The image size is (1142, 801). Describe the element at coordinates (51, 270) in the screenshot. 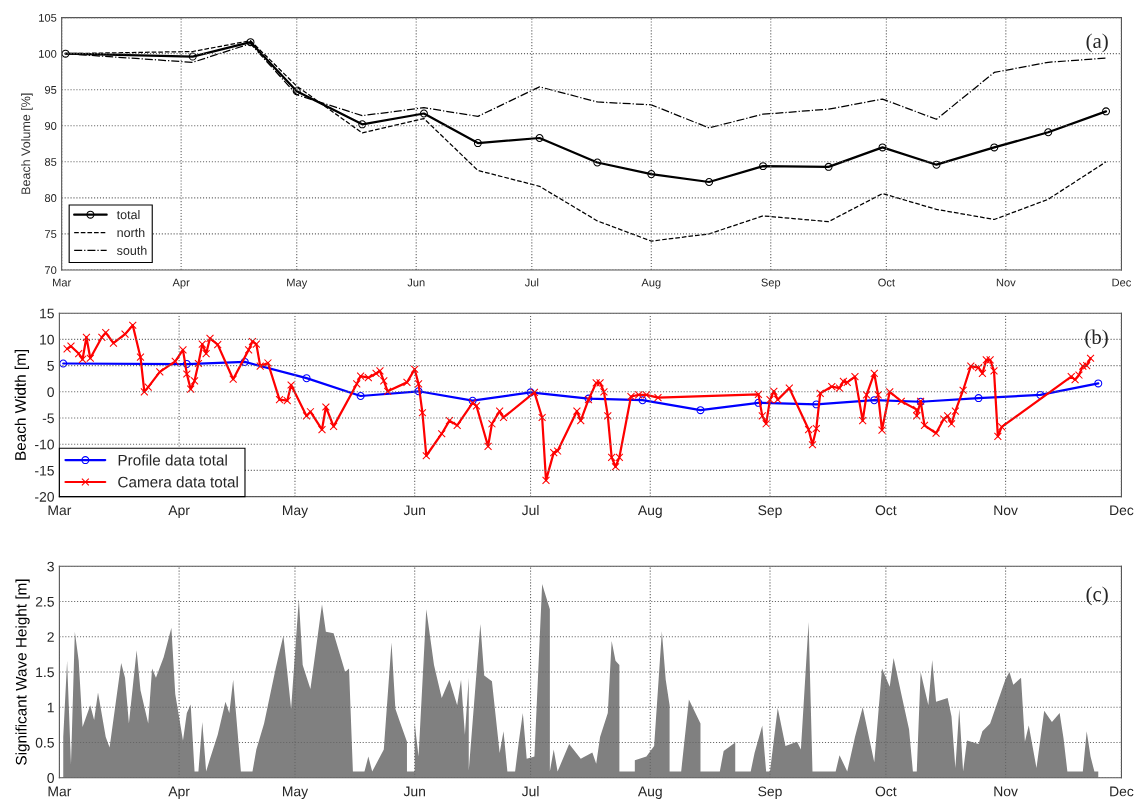

I see `y-tick-label: 70` at that location.